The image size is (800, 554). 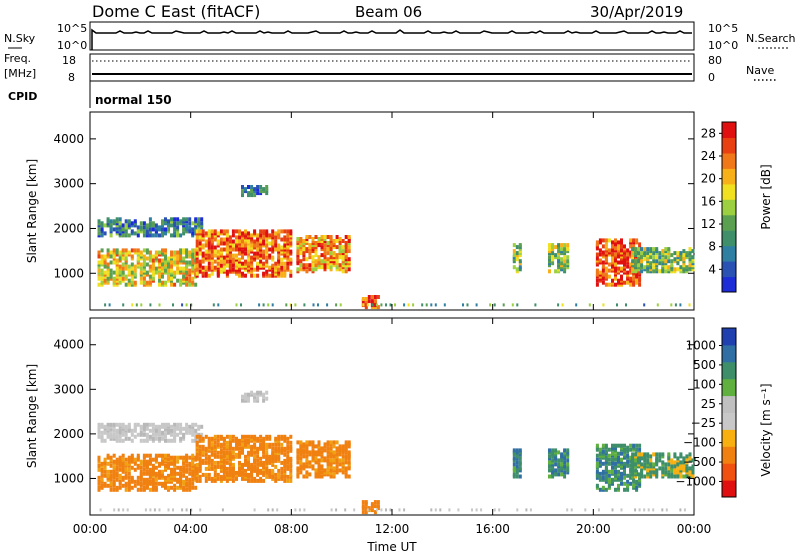 I want to click on x-tick-label: 12:00, so click(x=392, y=529).